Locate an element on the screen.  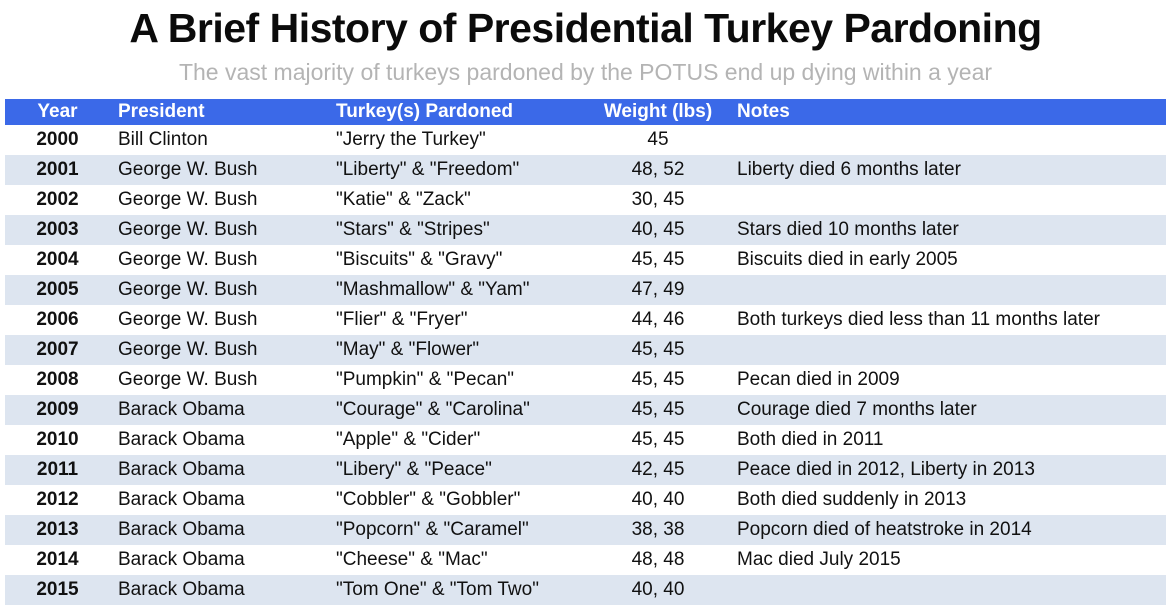
notes-cell: Pecan died in 2009 is located at coordinates (818, 379).